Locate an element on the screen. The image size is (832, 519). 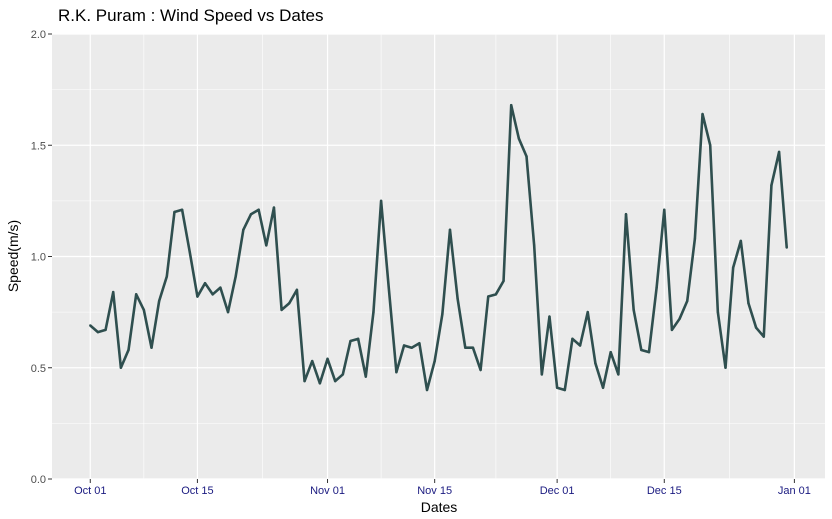
chart-title: R.K. Puram : Wind Speed vs Dates is located at coordinates (191, 15).